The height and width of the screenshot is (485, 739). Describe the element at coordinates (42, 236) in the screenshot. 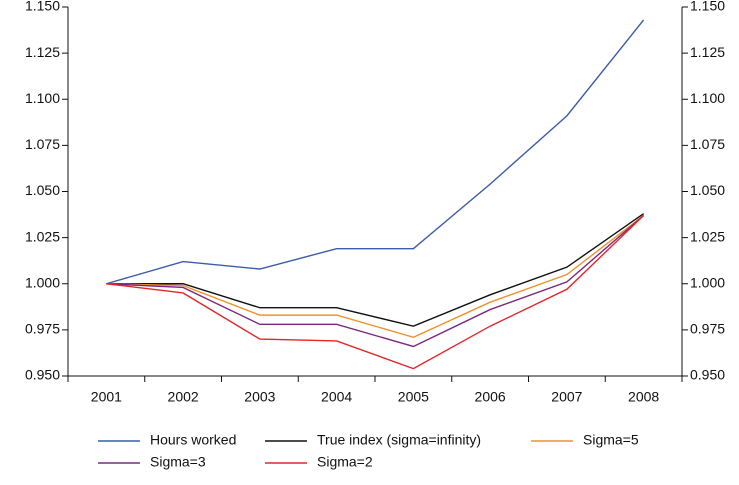

I see `y-tick-label: 1.025` at that location.